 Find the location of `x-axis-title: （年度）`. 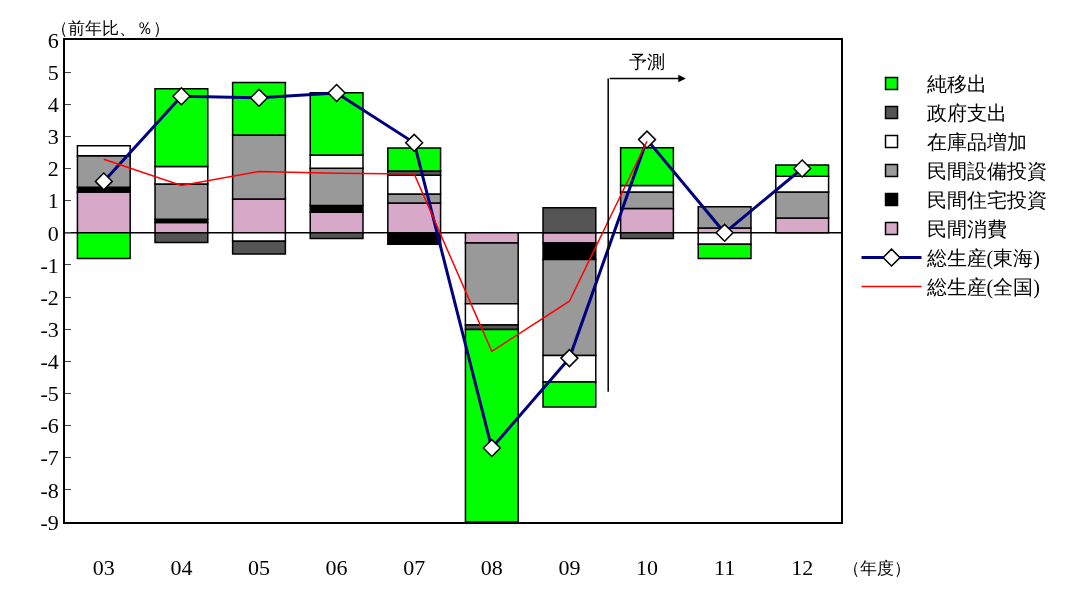

x-axis-title: （年度） is located at coordinates (877, 568).